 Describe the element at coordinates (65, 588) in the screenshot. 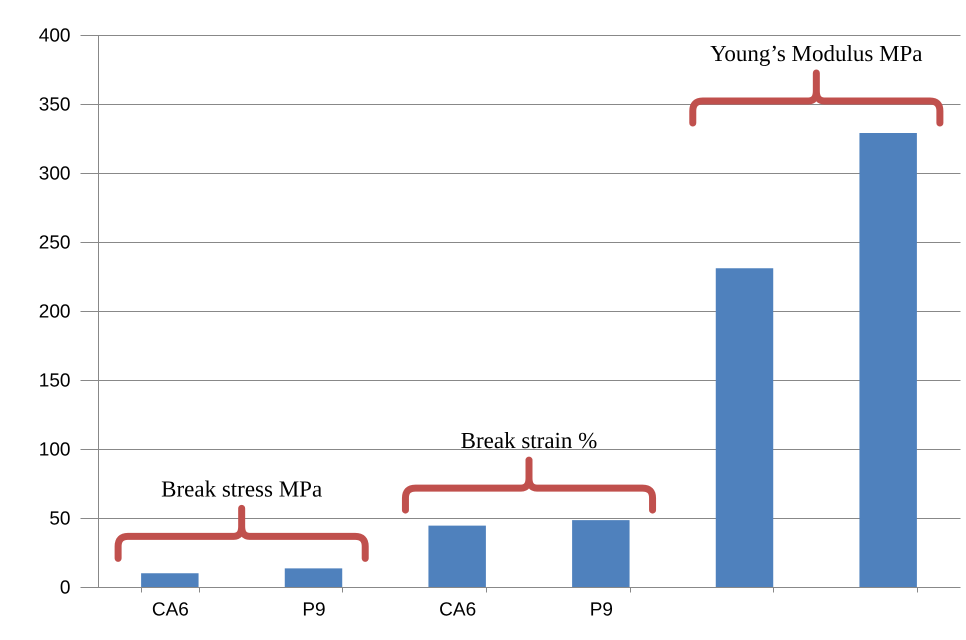

I see `y-tick-label: 0` at that location.